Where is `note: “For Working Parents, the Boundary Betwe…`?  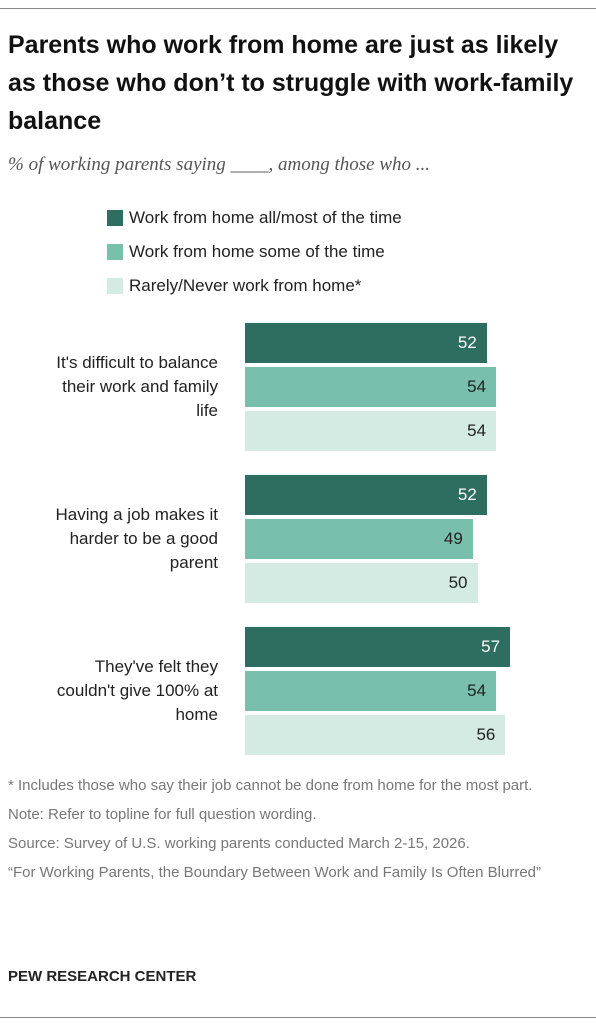
note: “For Working Parents, the Boundary Betwe… is located at coordinates (274, 872).